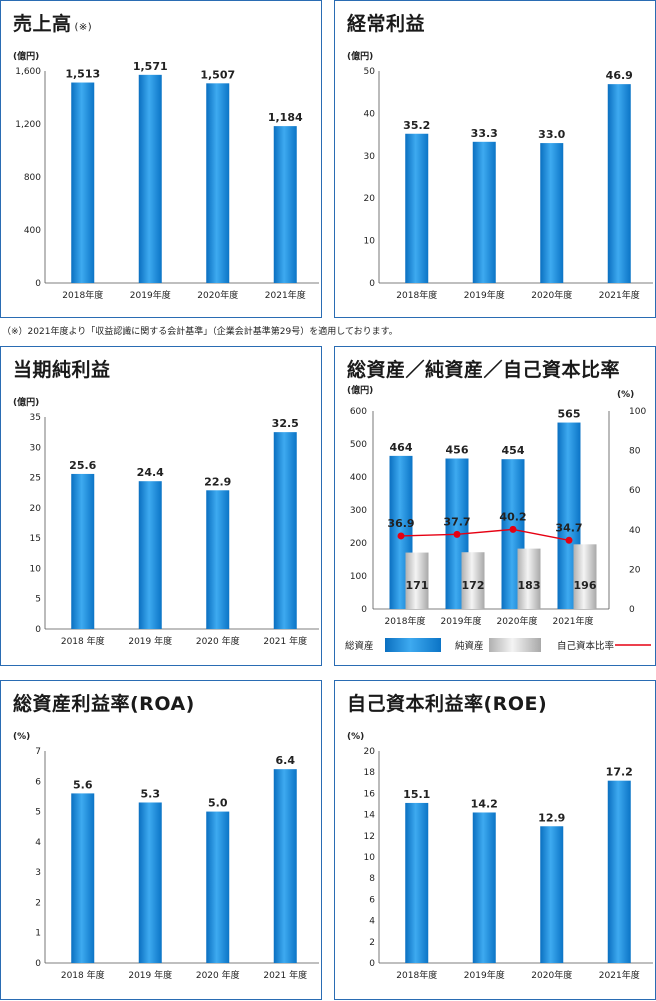 This screenshot has height=1001, width=656. Describe the element at coordinates (358, 412) in the screenshot. I see `y-tick-label: 600` at that location.